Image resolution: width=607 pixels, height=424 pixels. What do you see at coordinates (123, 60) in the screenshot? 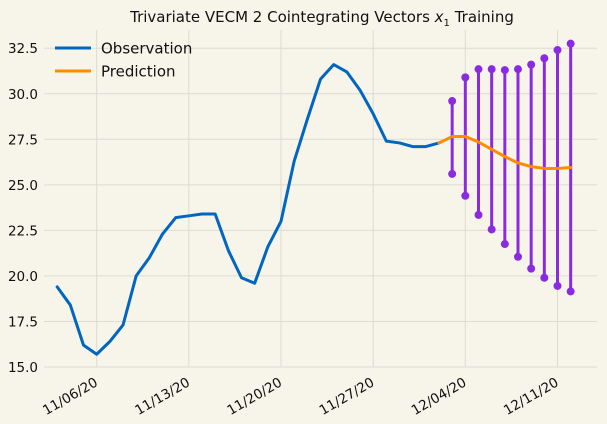
I see `legend: Observation Prediction` at bounding box center [123, 60].